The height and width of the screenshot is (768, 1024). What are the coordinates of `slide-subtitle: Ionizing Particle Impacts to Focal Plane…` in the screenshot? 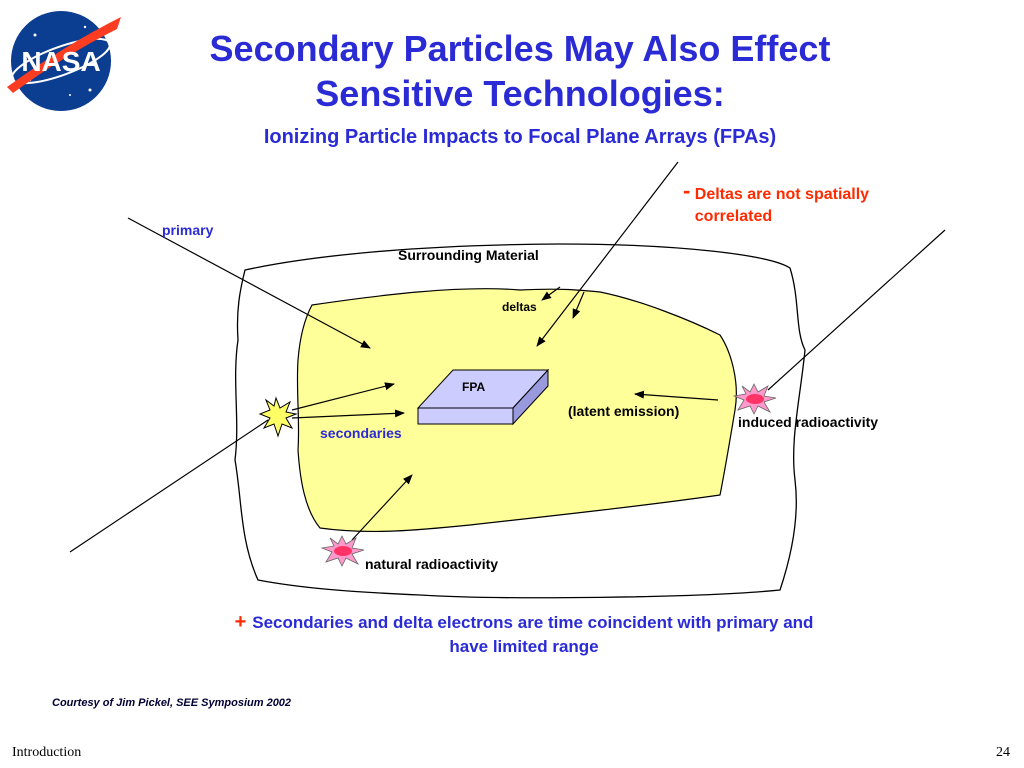 It's located at (520, 137).